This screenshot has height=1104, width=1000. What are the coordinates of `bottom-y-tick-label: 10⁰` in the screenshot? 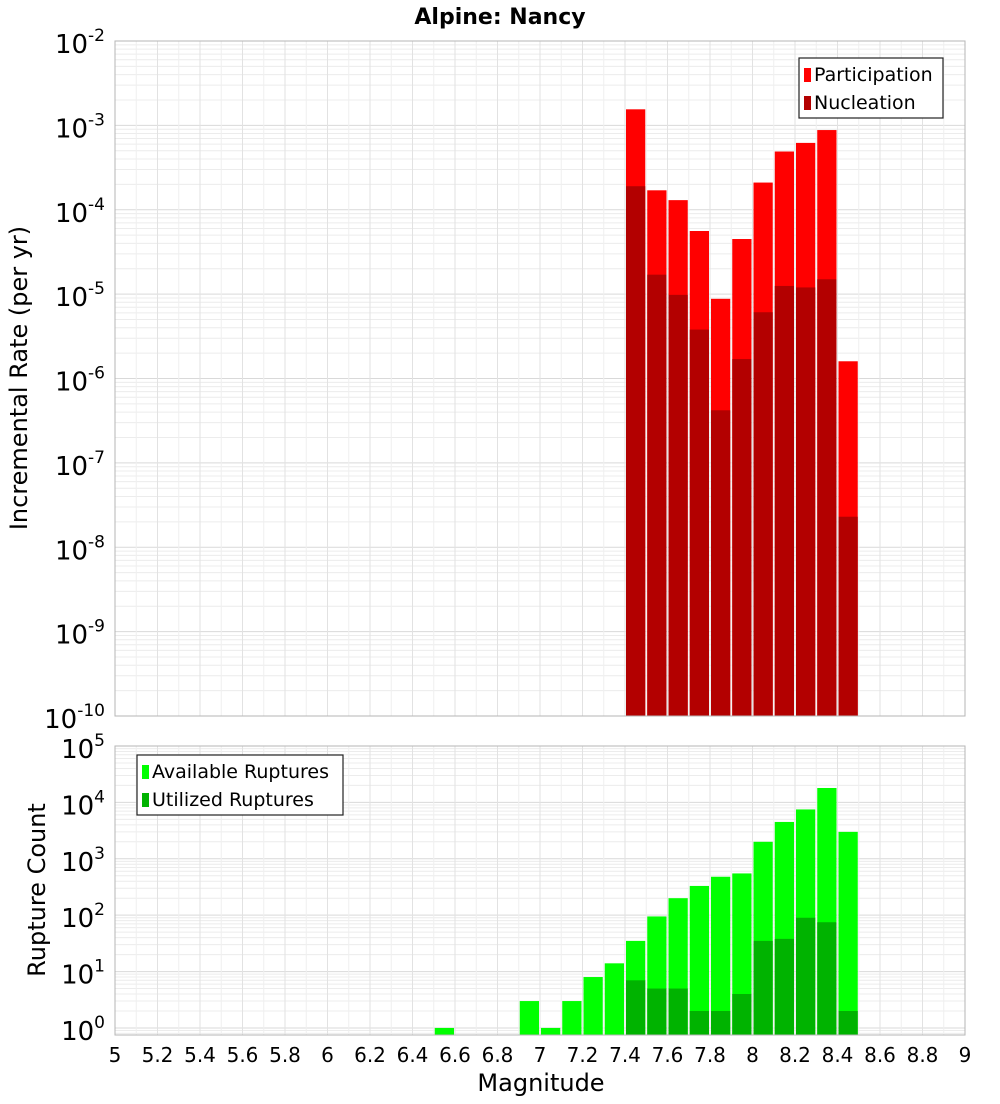 It's located at (83, 1030).